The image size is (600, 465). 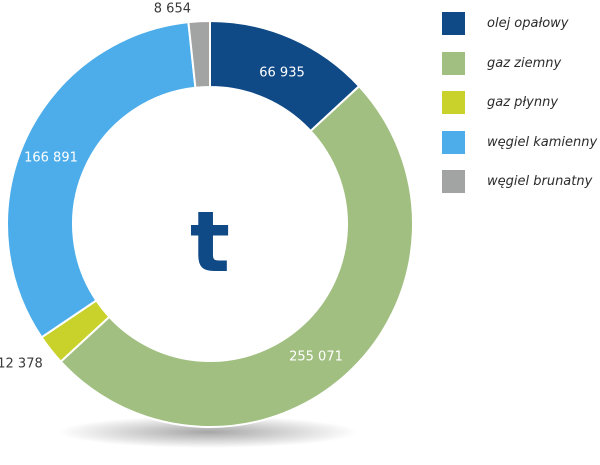 I want to click on legend-label: gaz ziemny, so click(x=524, y=63).